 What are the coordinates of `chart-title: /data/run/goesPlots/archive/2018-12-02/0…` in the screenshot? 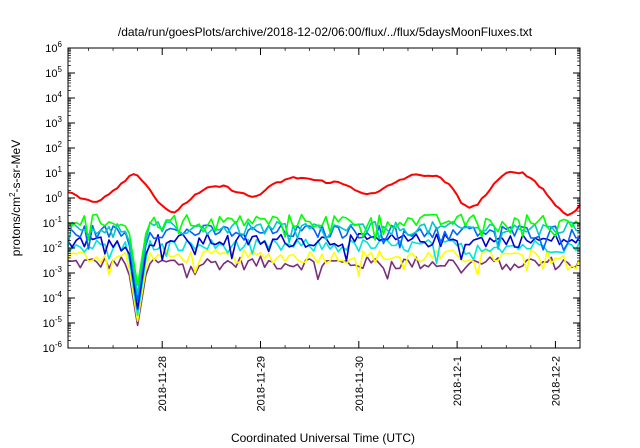 It's located at (325, 32).